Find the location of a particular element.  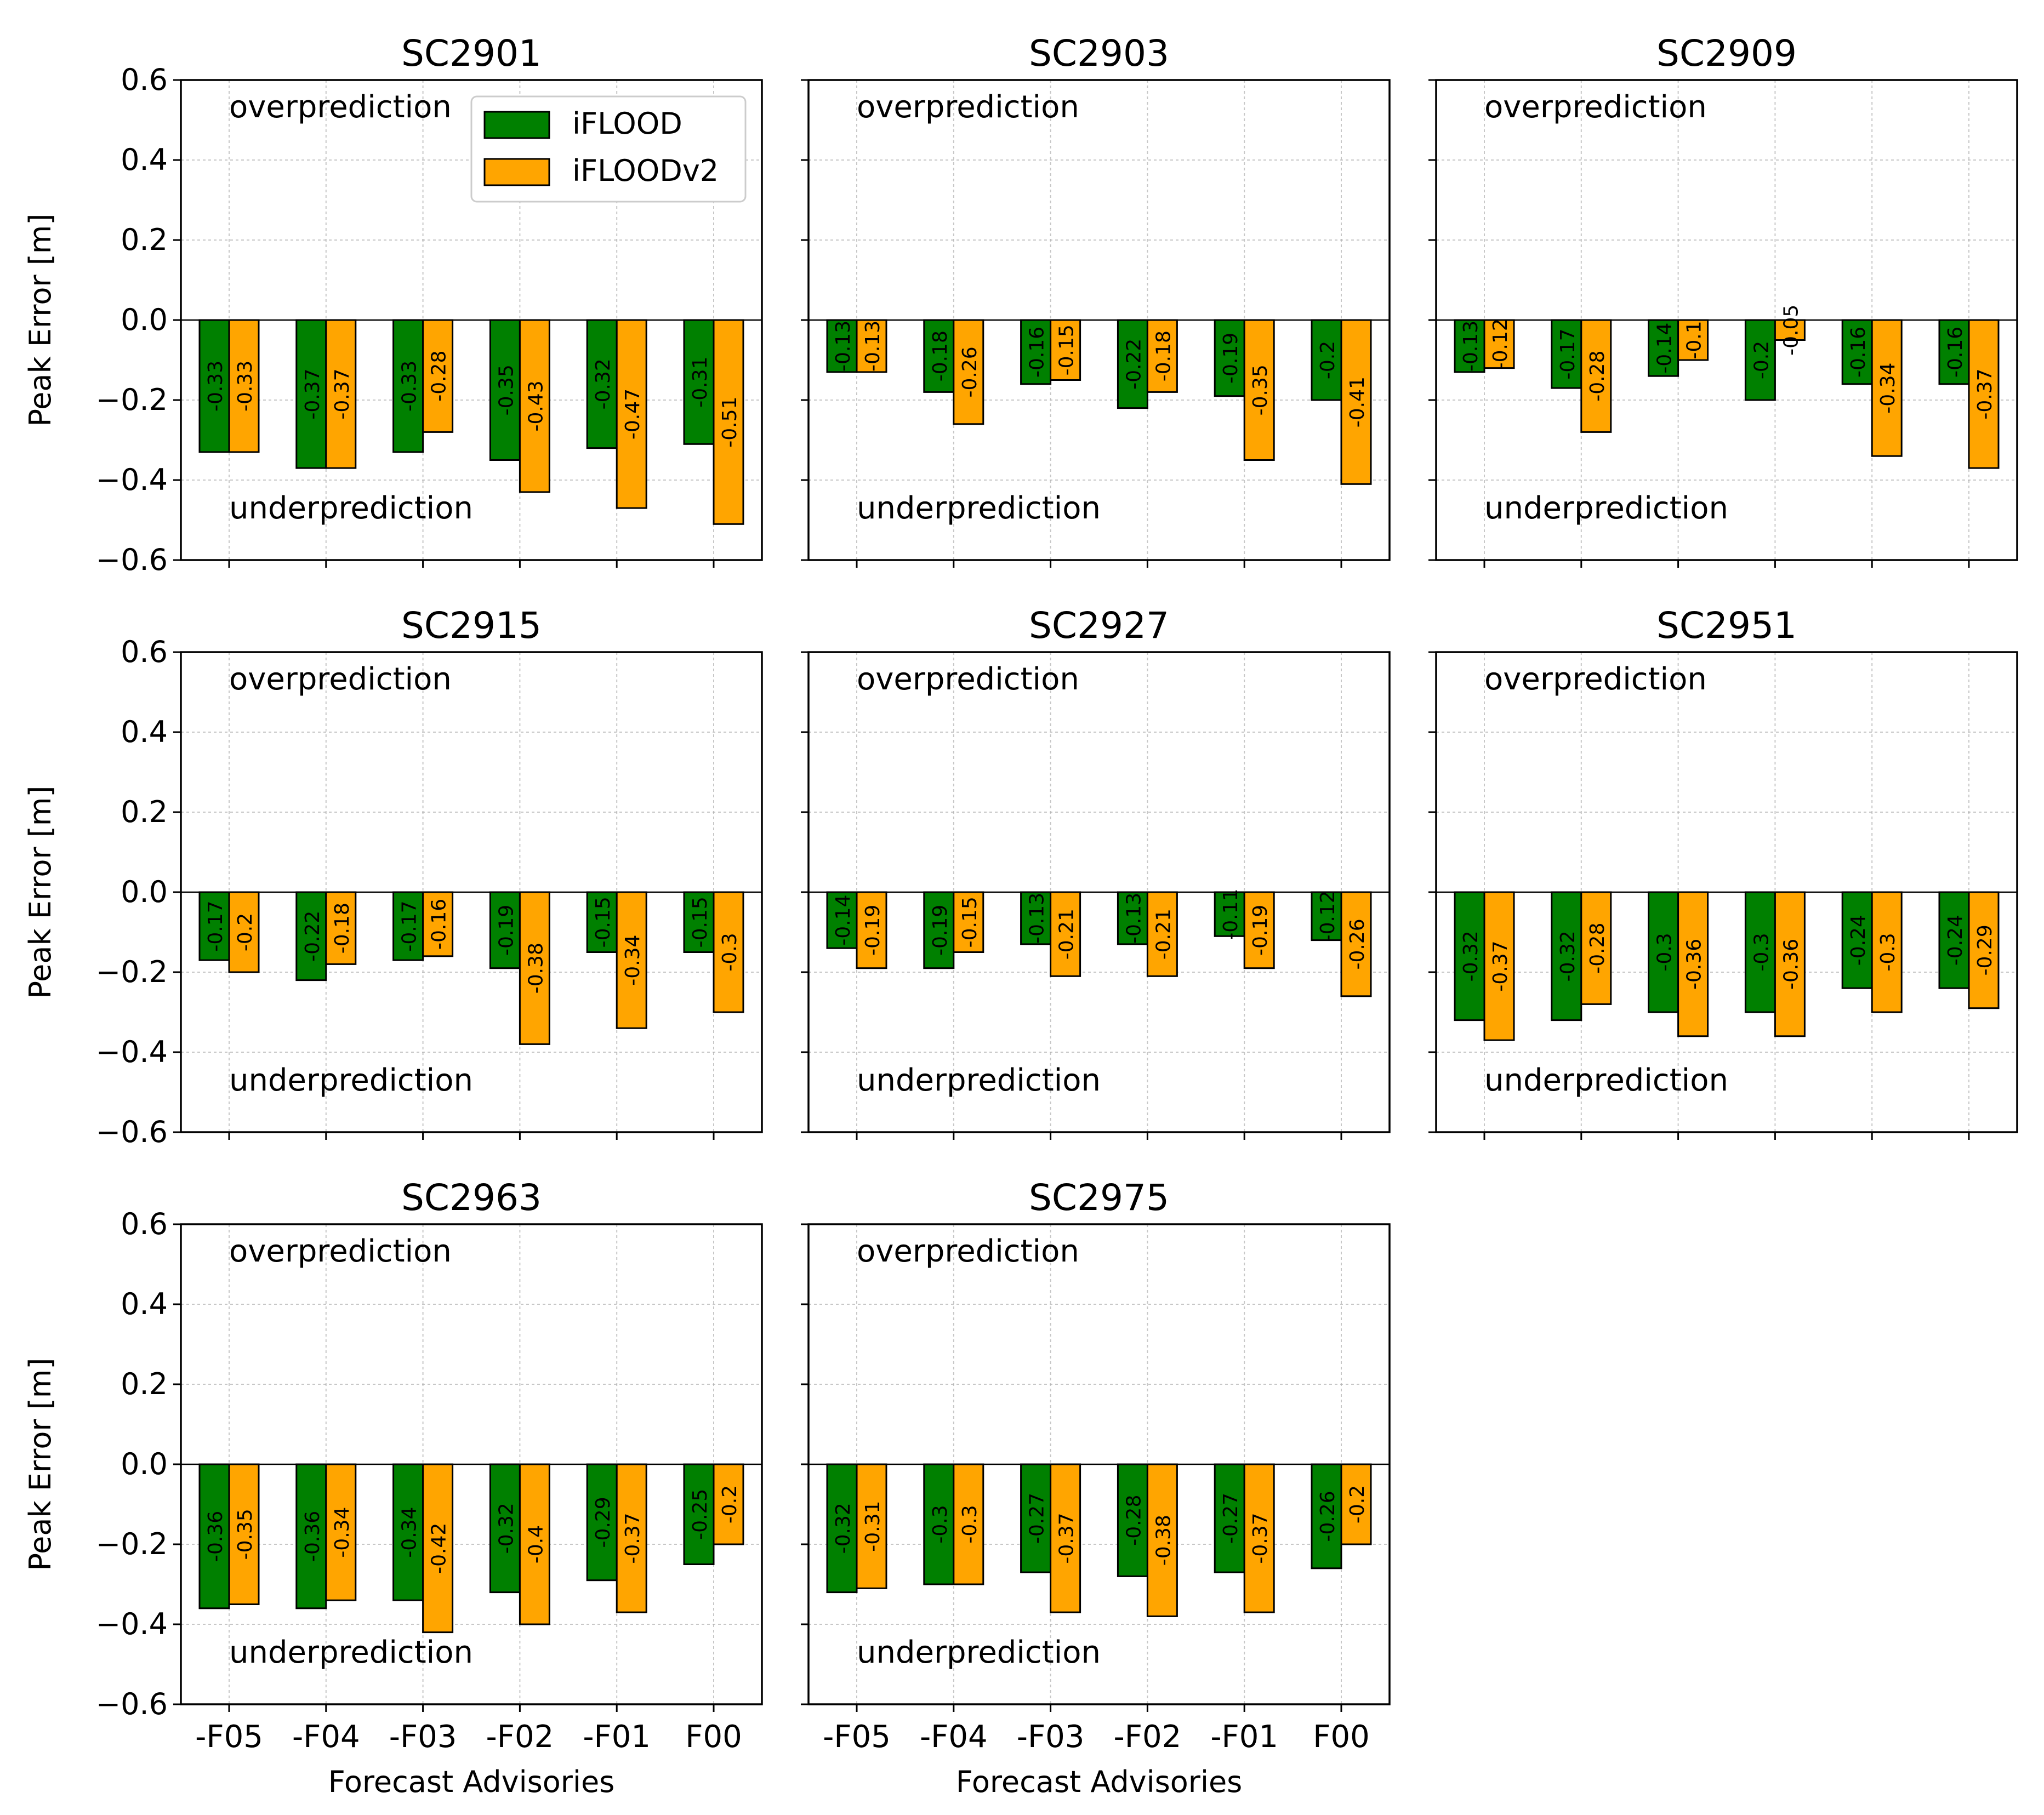

subplot-title: SC2927 is located at coordinates (1099, 626).